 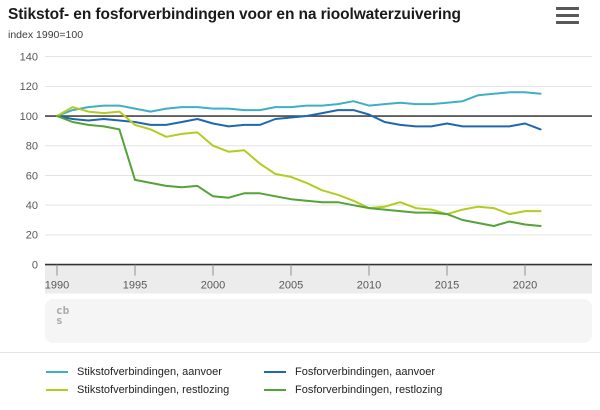 What do you see at coordinates (318, 321) in the screenshot?
I see `chart-footer-panel` at bounding box center [318, 321].